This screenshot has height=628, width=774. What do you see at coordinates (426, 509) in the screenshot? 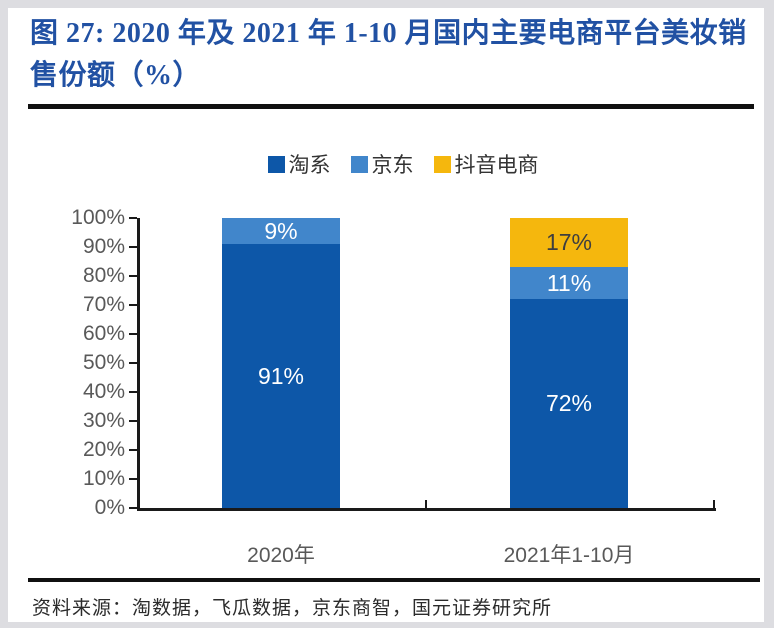
I see `x-axis-line` at bounding box center [426, 509].